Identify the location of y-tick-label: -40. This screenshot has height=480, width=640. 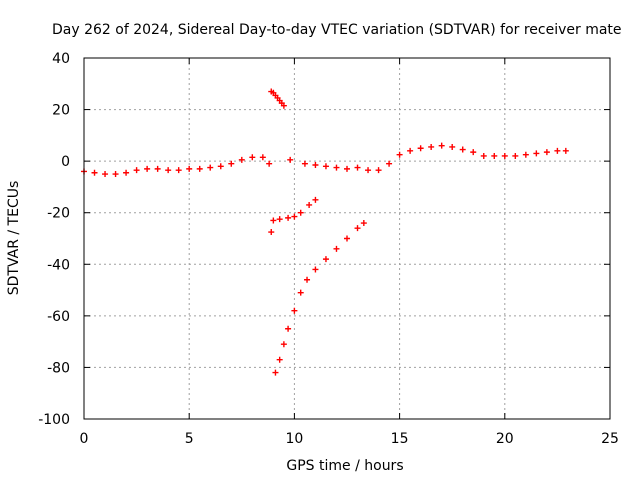
(58, 265).